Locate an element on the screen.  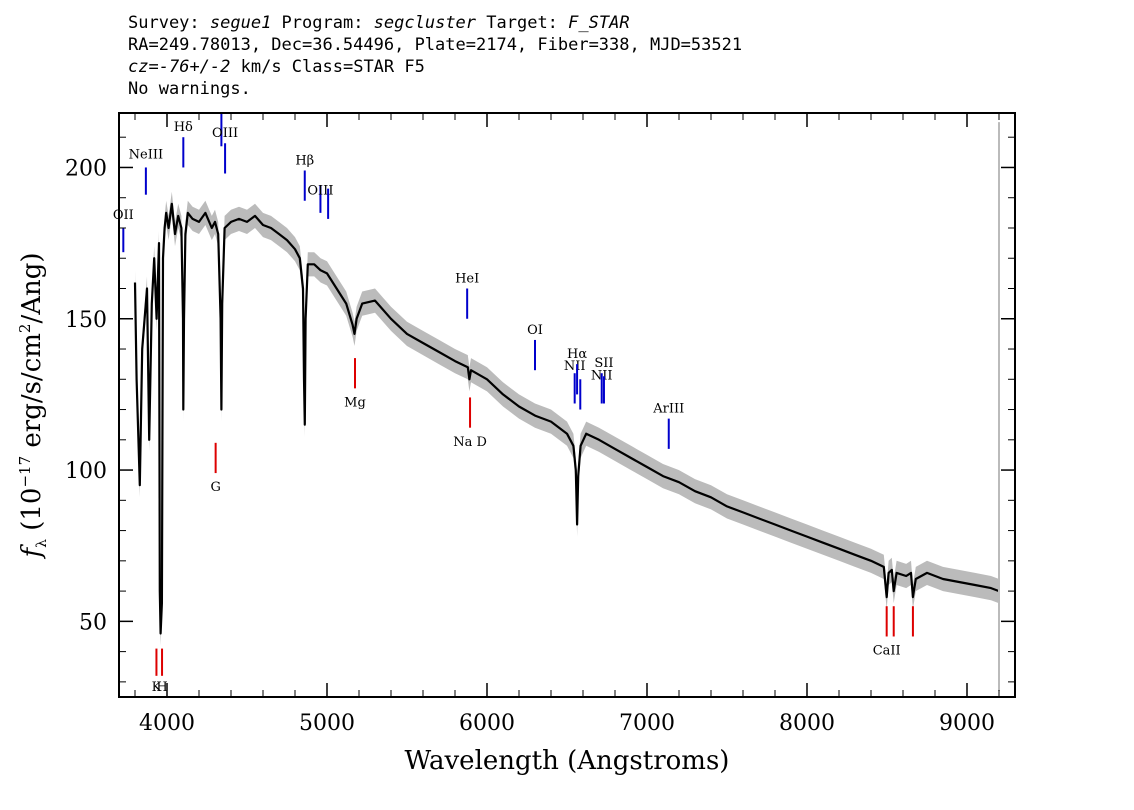
x-tick-label: 8000 is located at coordinates (807, 723).